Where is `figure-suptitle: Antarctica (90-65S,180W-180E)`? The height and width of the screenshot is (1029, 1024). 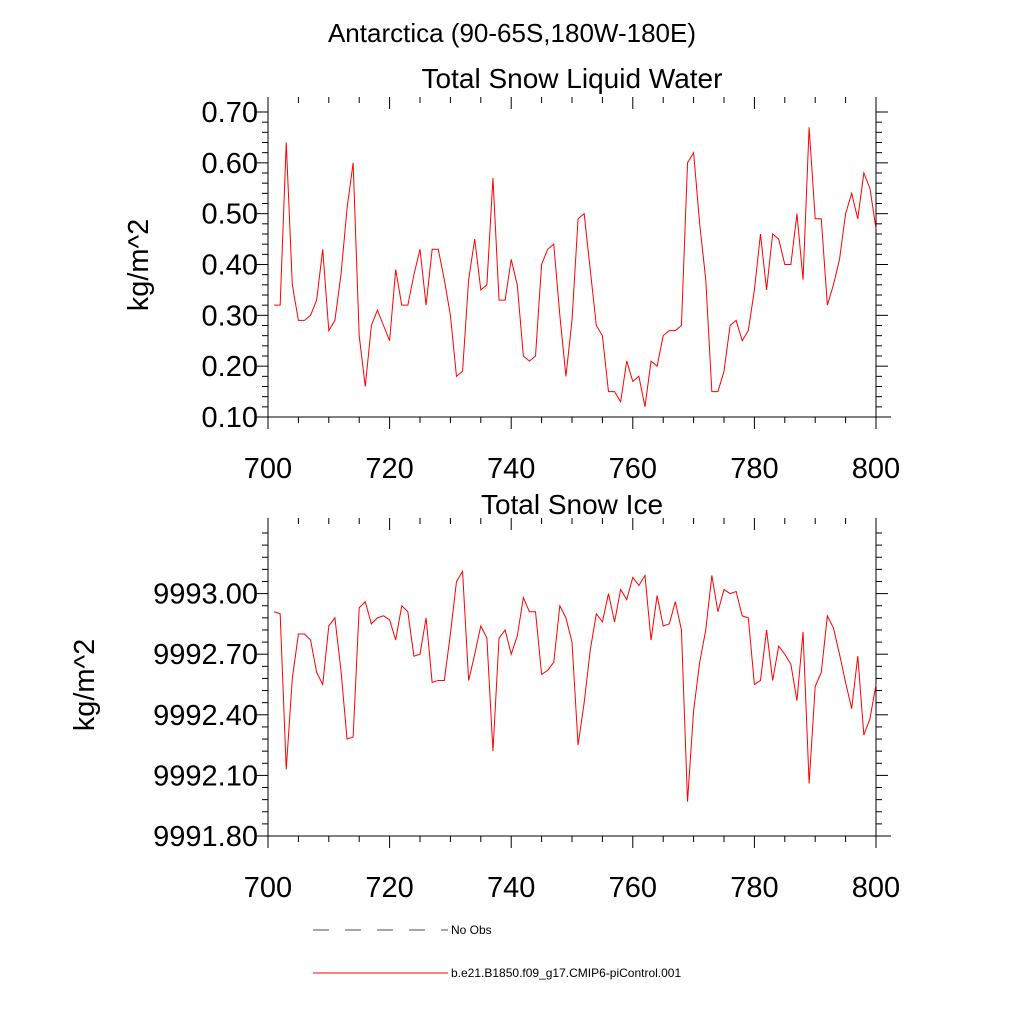
figure-suptitle: Antarctica (90-65S,180W-180E) is located at coordinates (512, 33).